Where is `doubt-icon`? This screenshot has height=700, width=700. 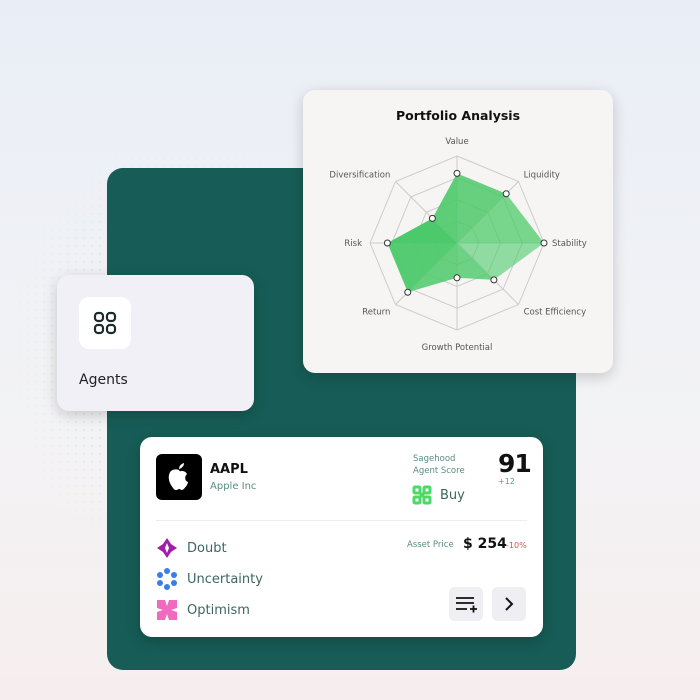 doubt-icon is located at coordinates (167, 548).